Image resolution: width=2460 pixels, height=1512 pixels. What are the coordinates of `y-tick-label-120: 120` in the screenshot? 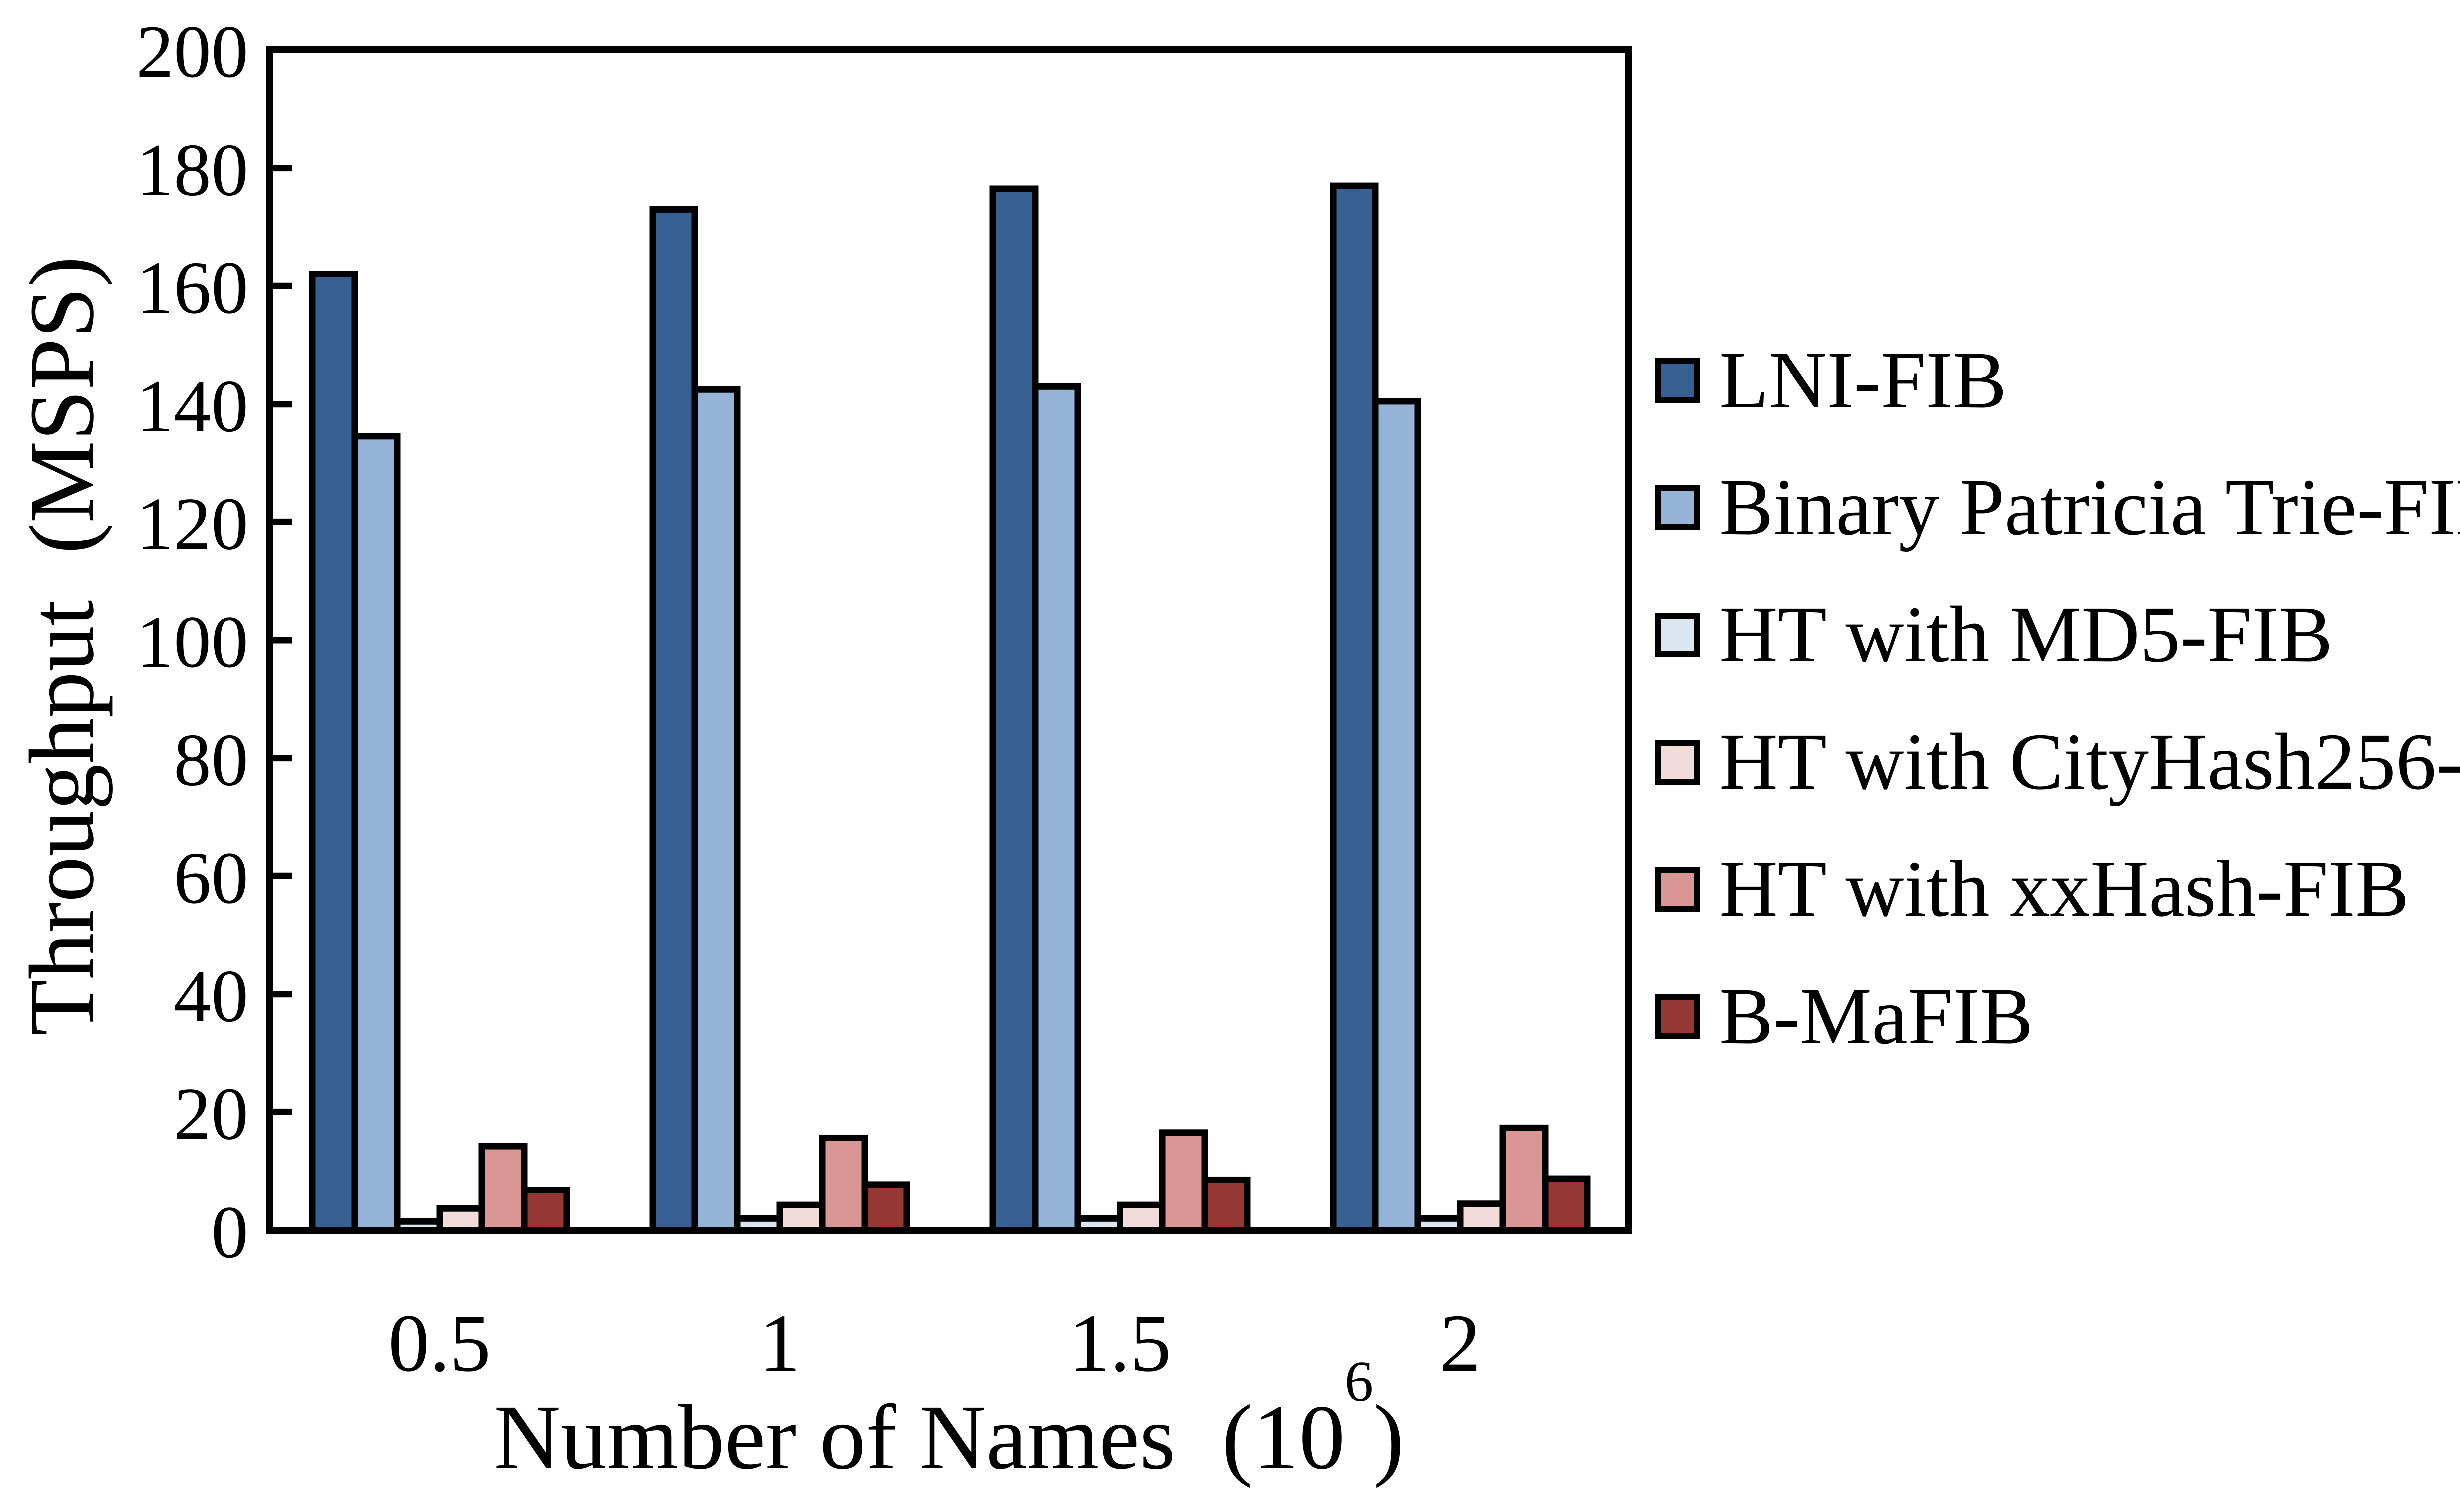 It's located at (192, 523).